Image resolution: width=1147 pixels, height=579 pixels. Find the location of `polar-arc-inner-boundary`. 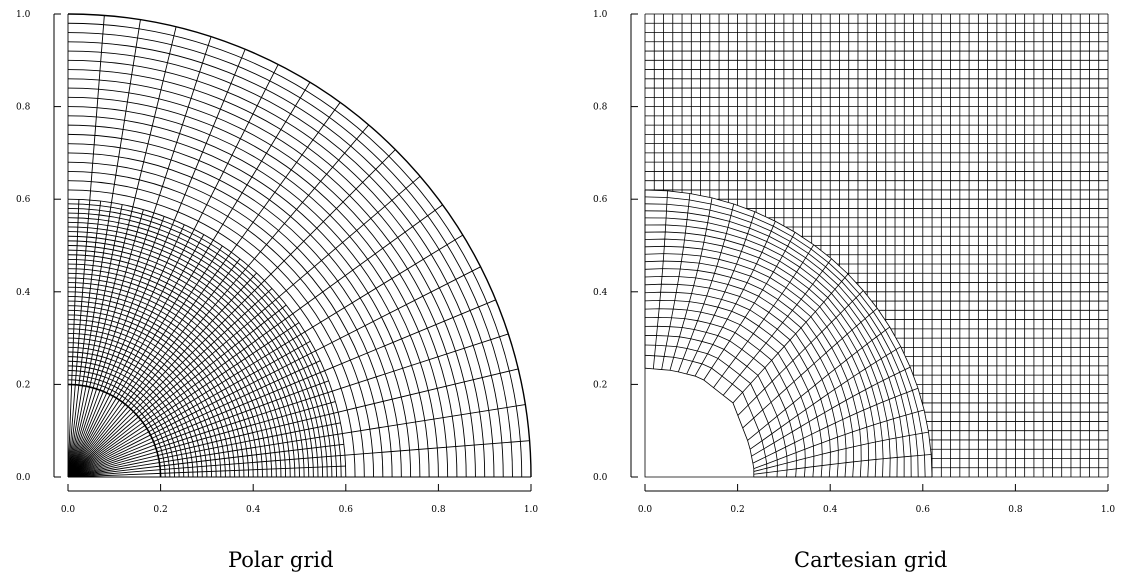

polar-arc-inner-boundary is located at coordinates (114, 430).